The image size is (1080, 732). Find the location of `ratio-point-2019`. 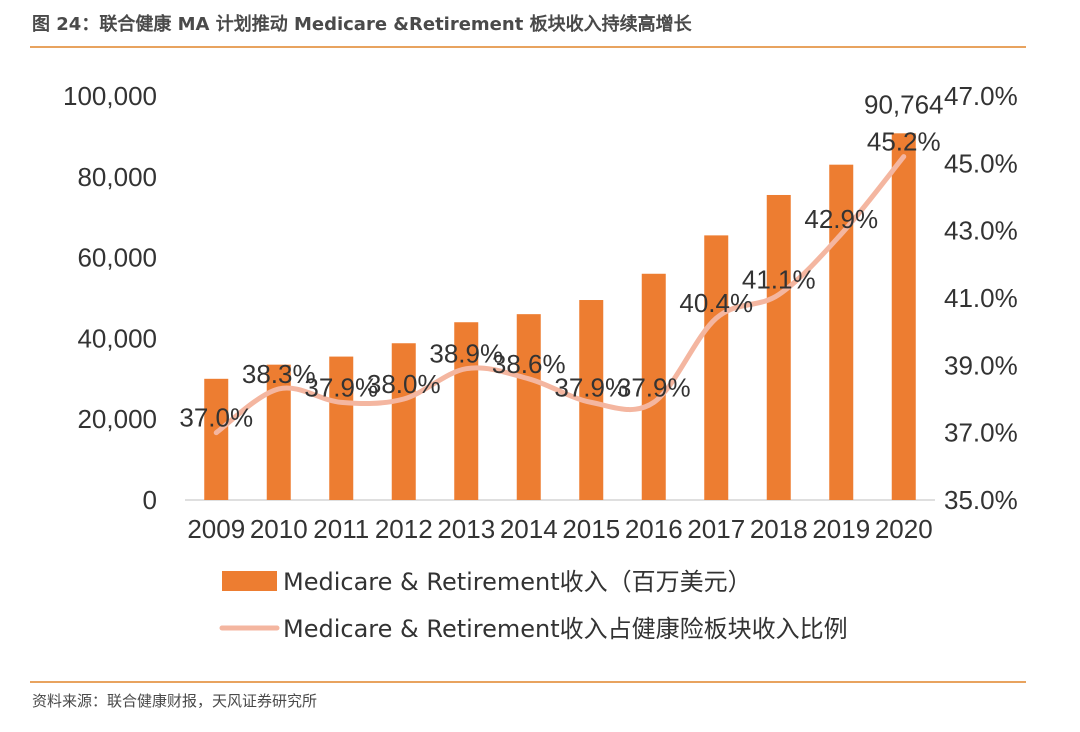

ratio-point-2019 is located at coordinates (841, 234).